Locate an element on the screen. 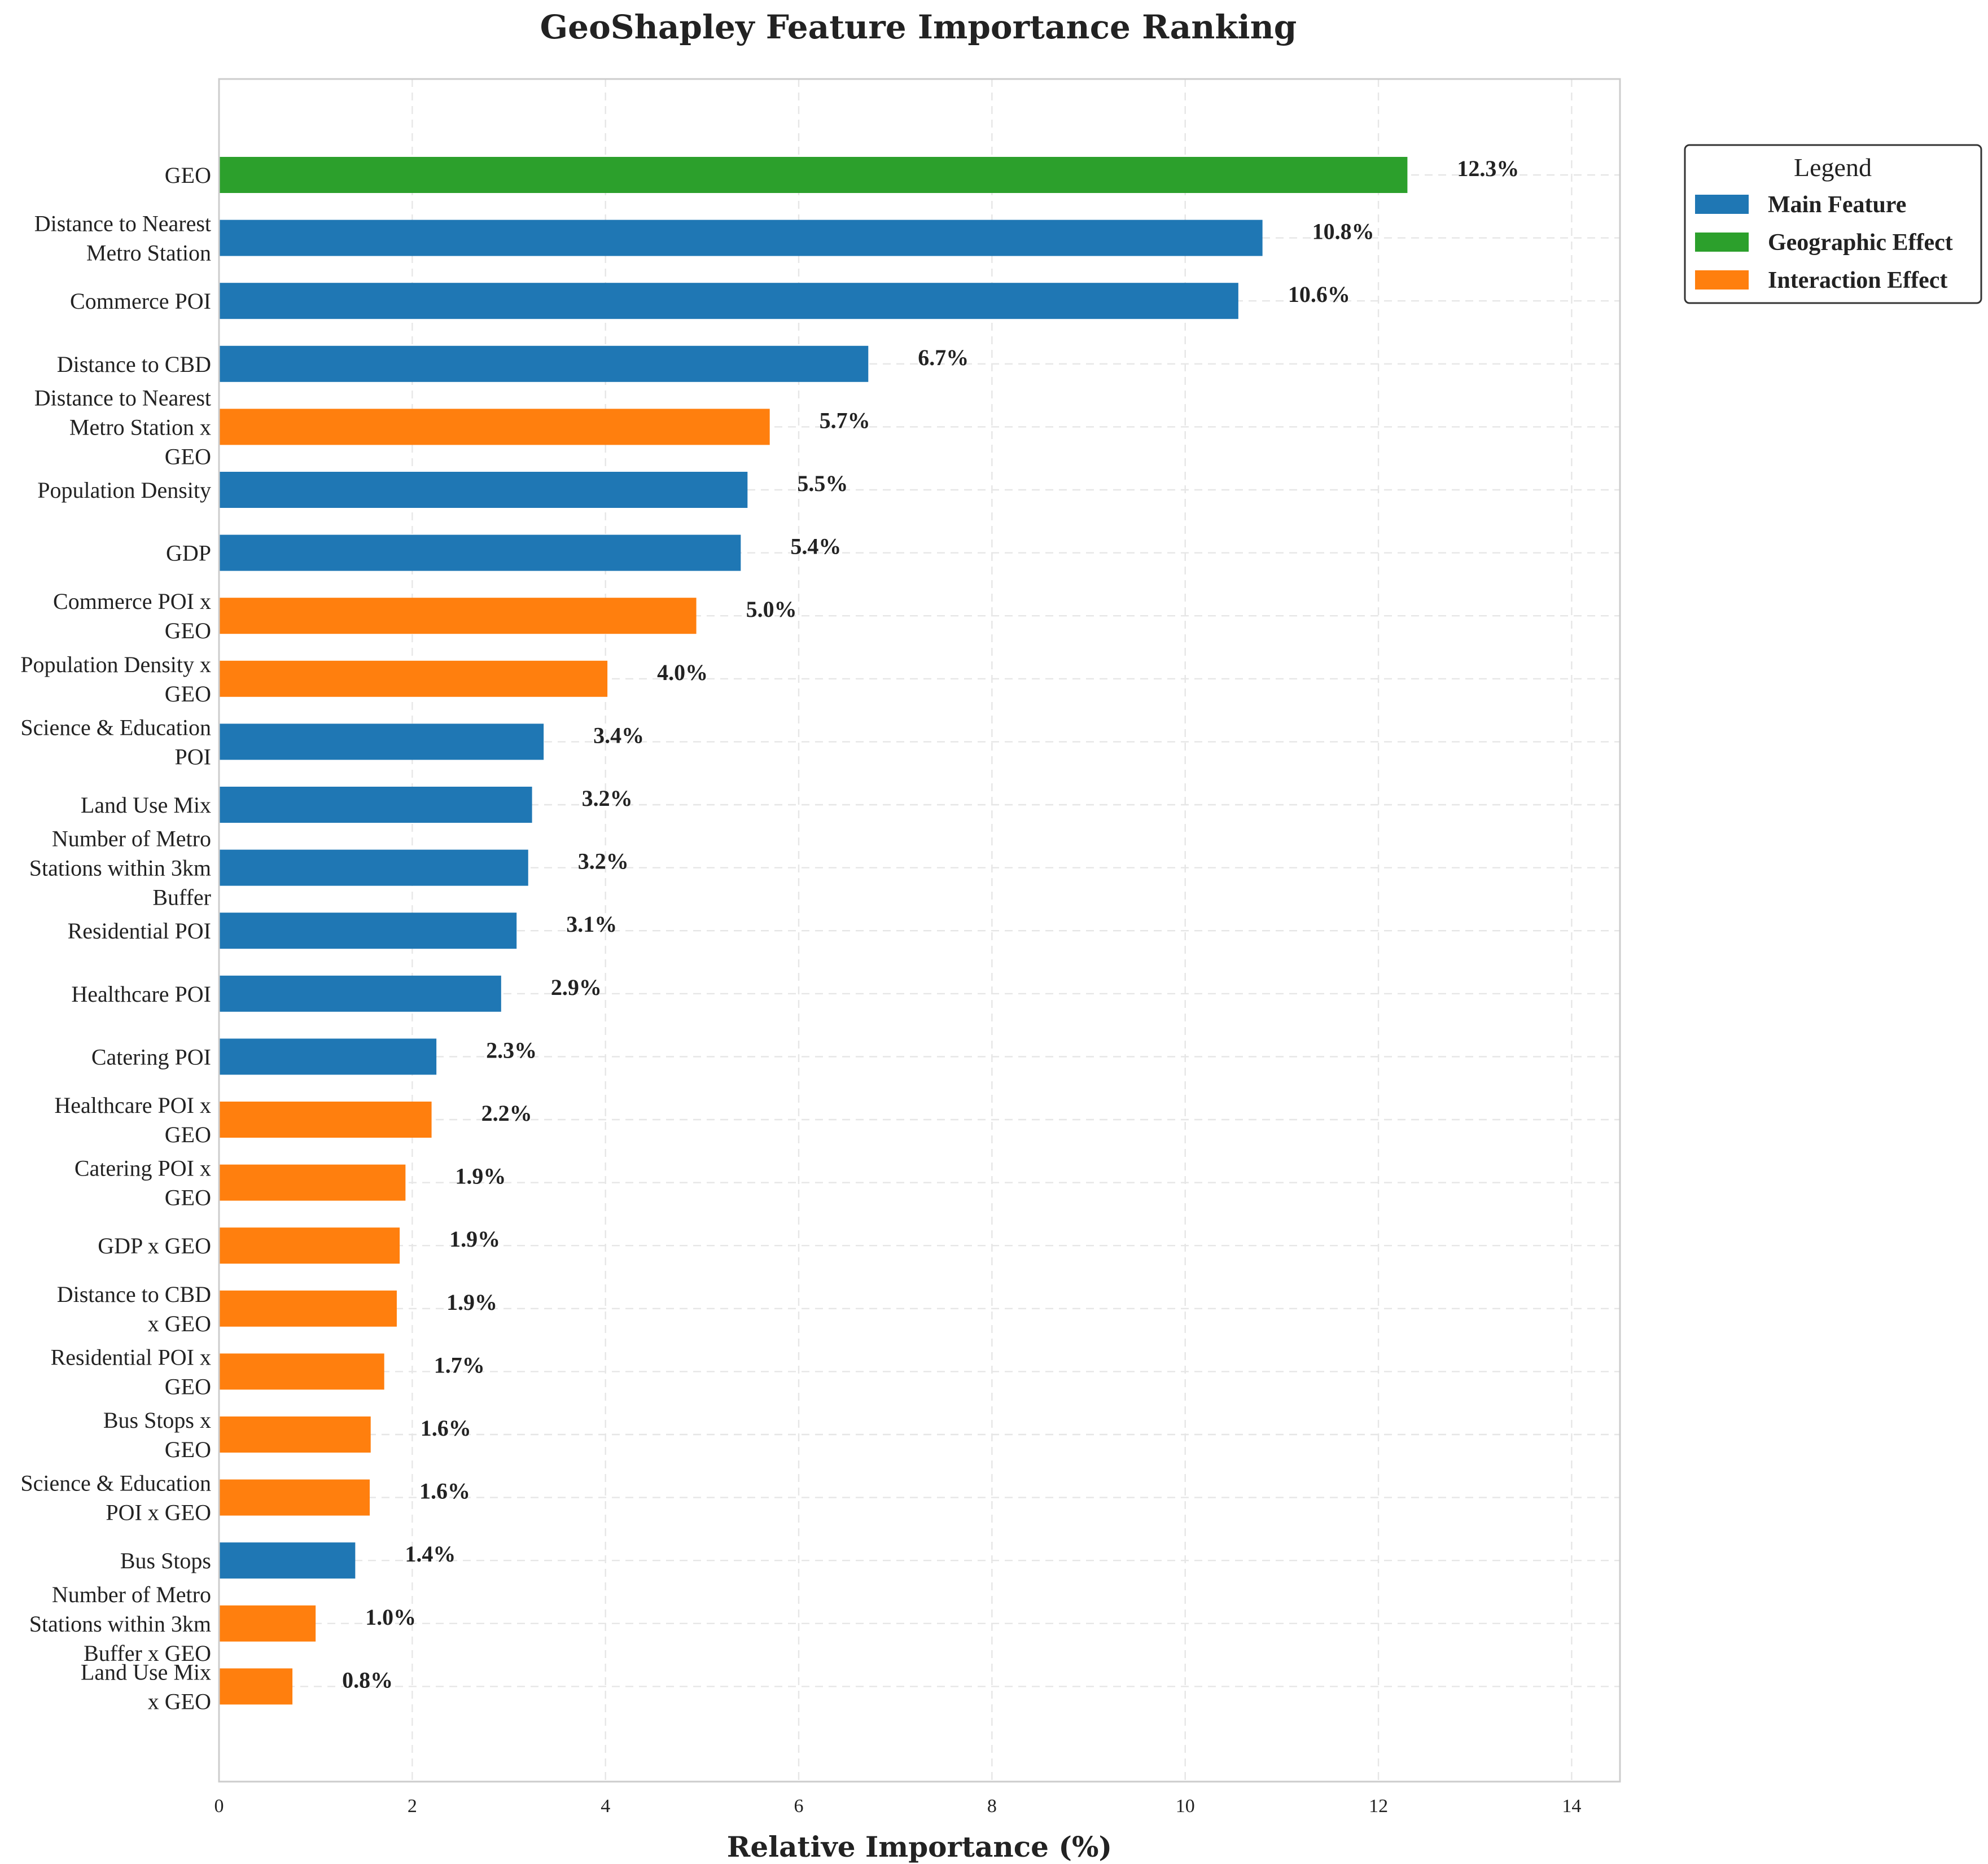  y-tick-label: Number of Metro Stations within 3km Buffer is located at coordinates (120, 868).